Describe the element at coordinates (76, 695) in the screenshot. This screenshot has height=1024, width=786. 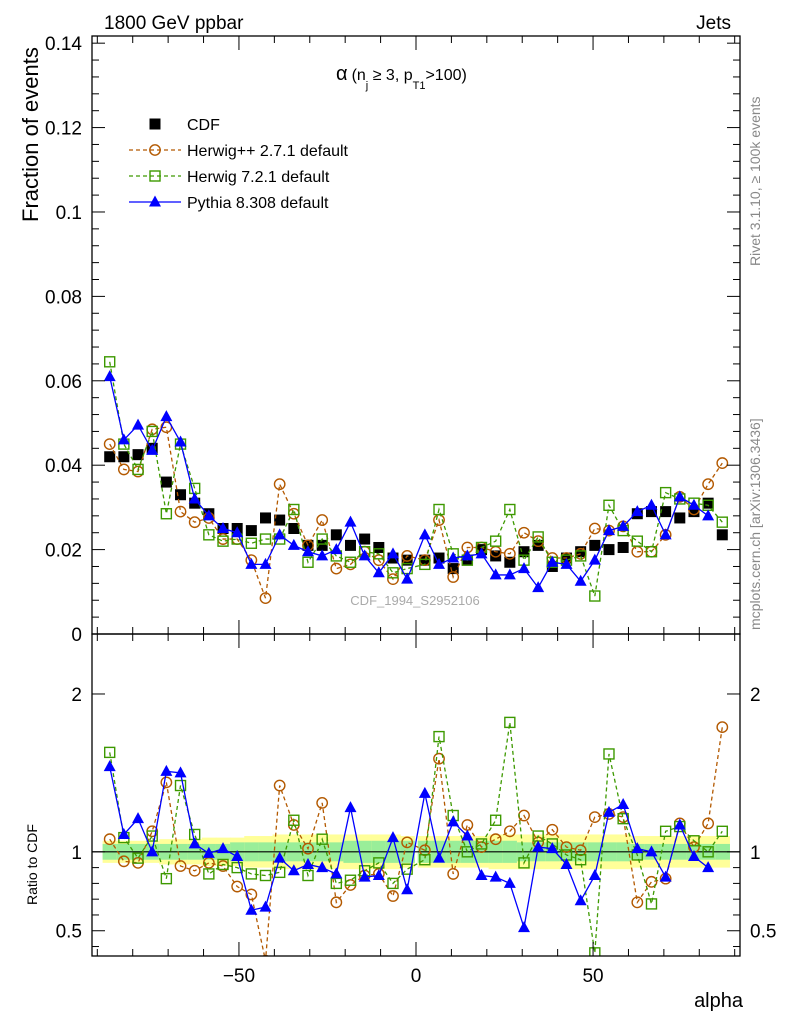
I see `ytick-label: 2` at that location.